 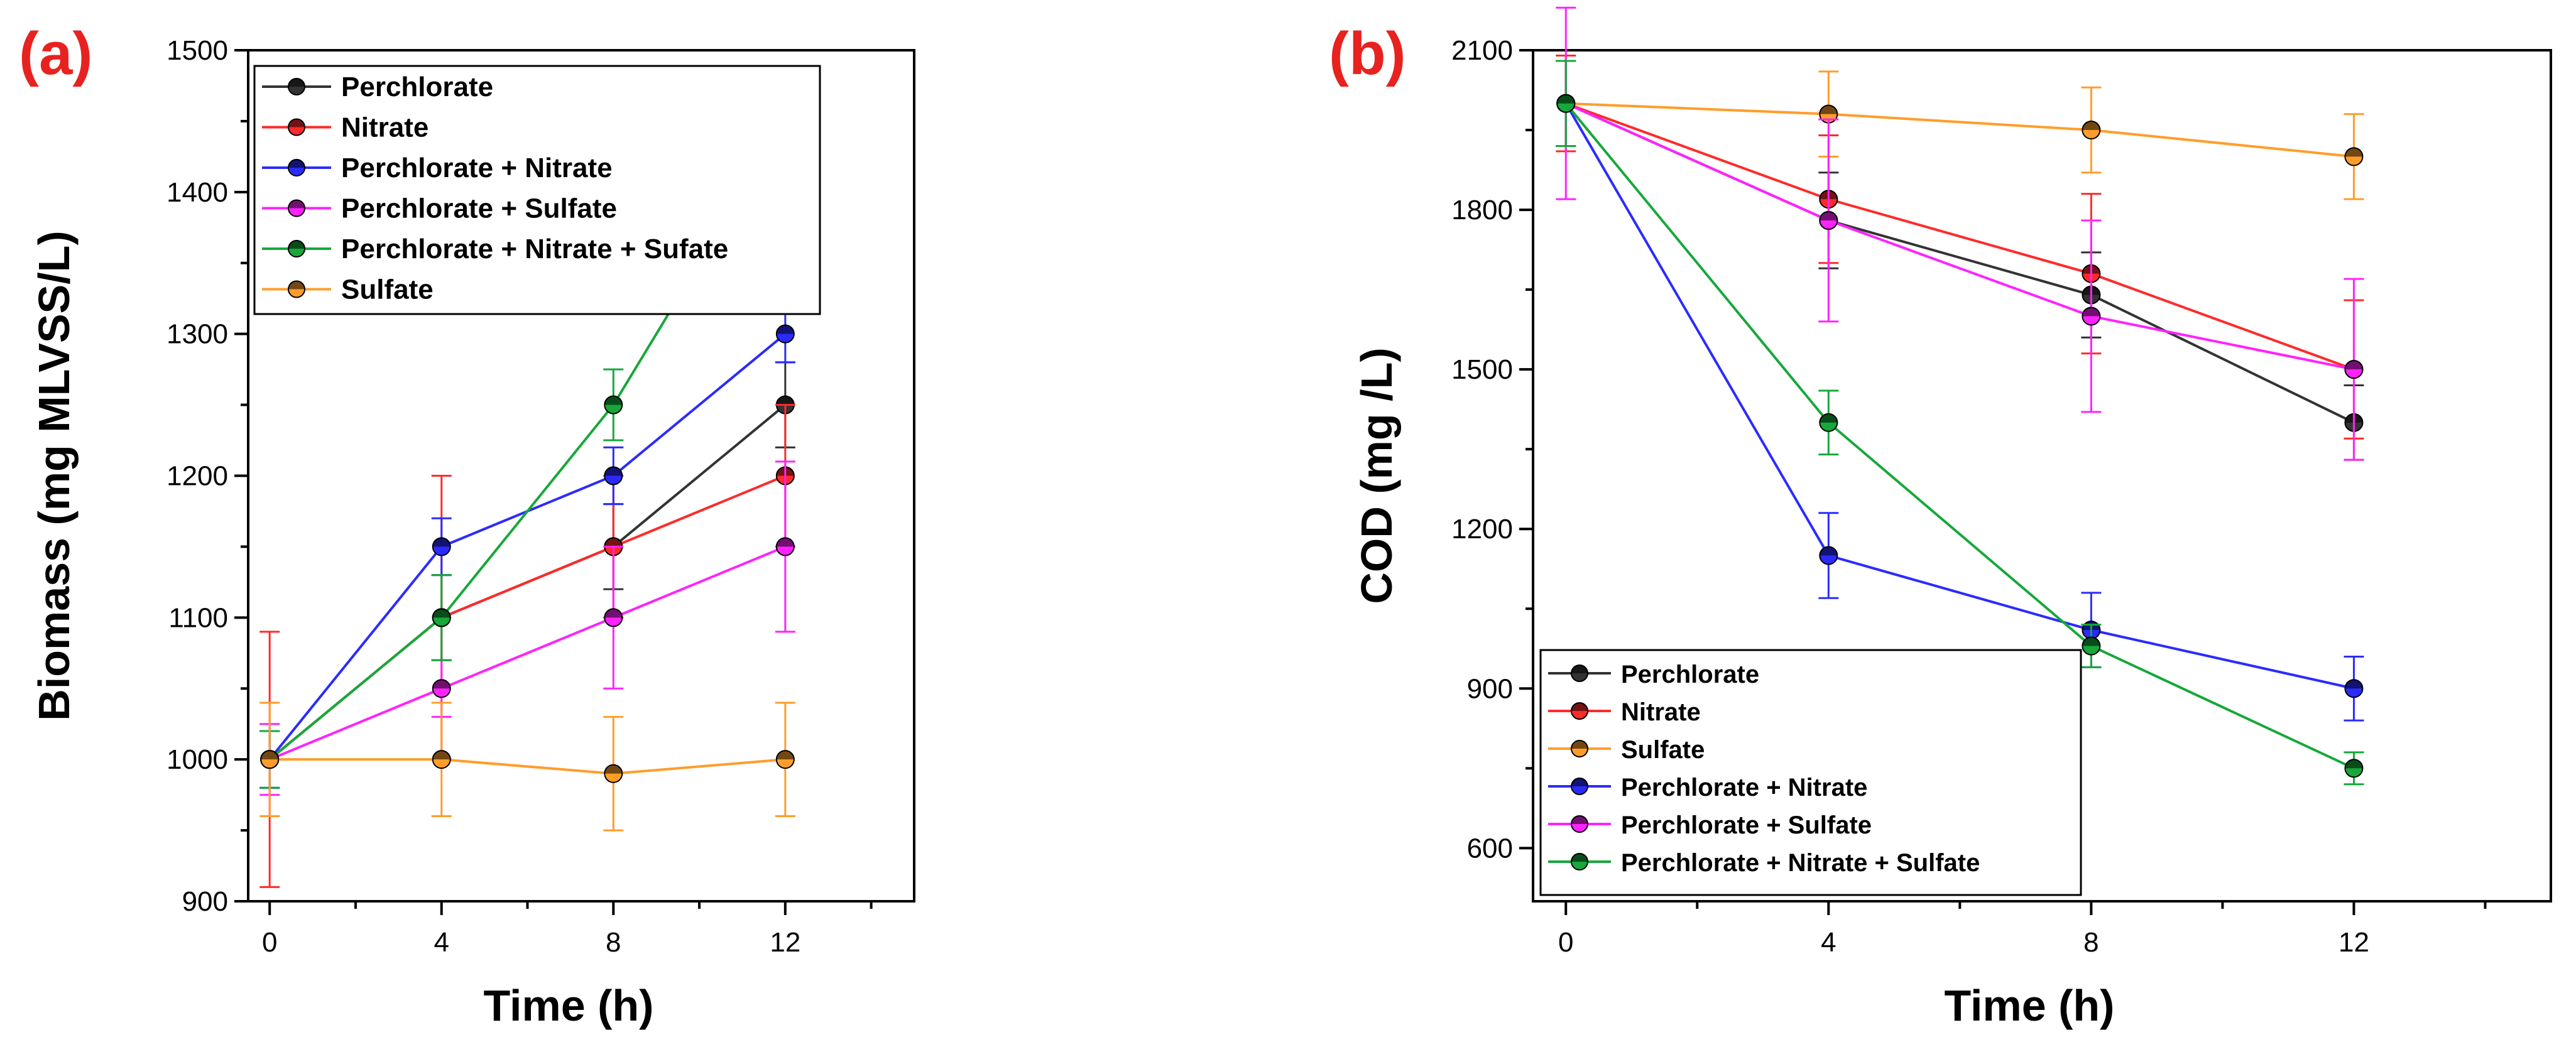 I want to click on y-tick-label: 1800, so click(x=1482, y=210).